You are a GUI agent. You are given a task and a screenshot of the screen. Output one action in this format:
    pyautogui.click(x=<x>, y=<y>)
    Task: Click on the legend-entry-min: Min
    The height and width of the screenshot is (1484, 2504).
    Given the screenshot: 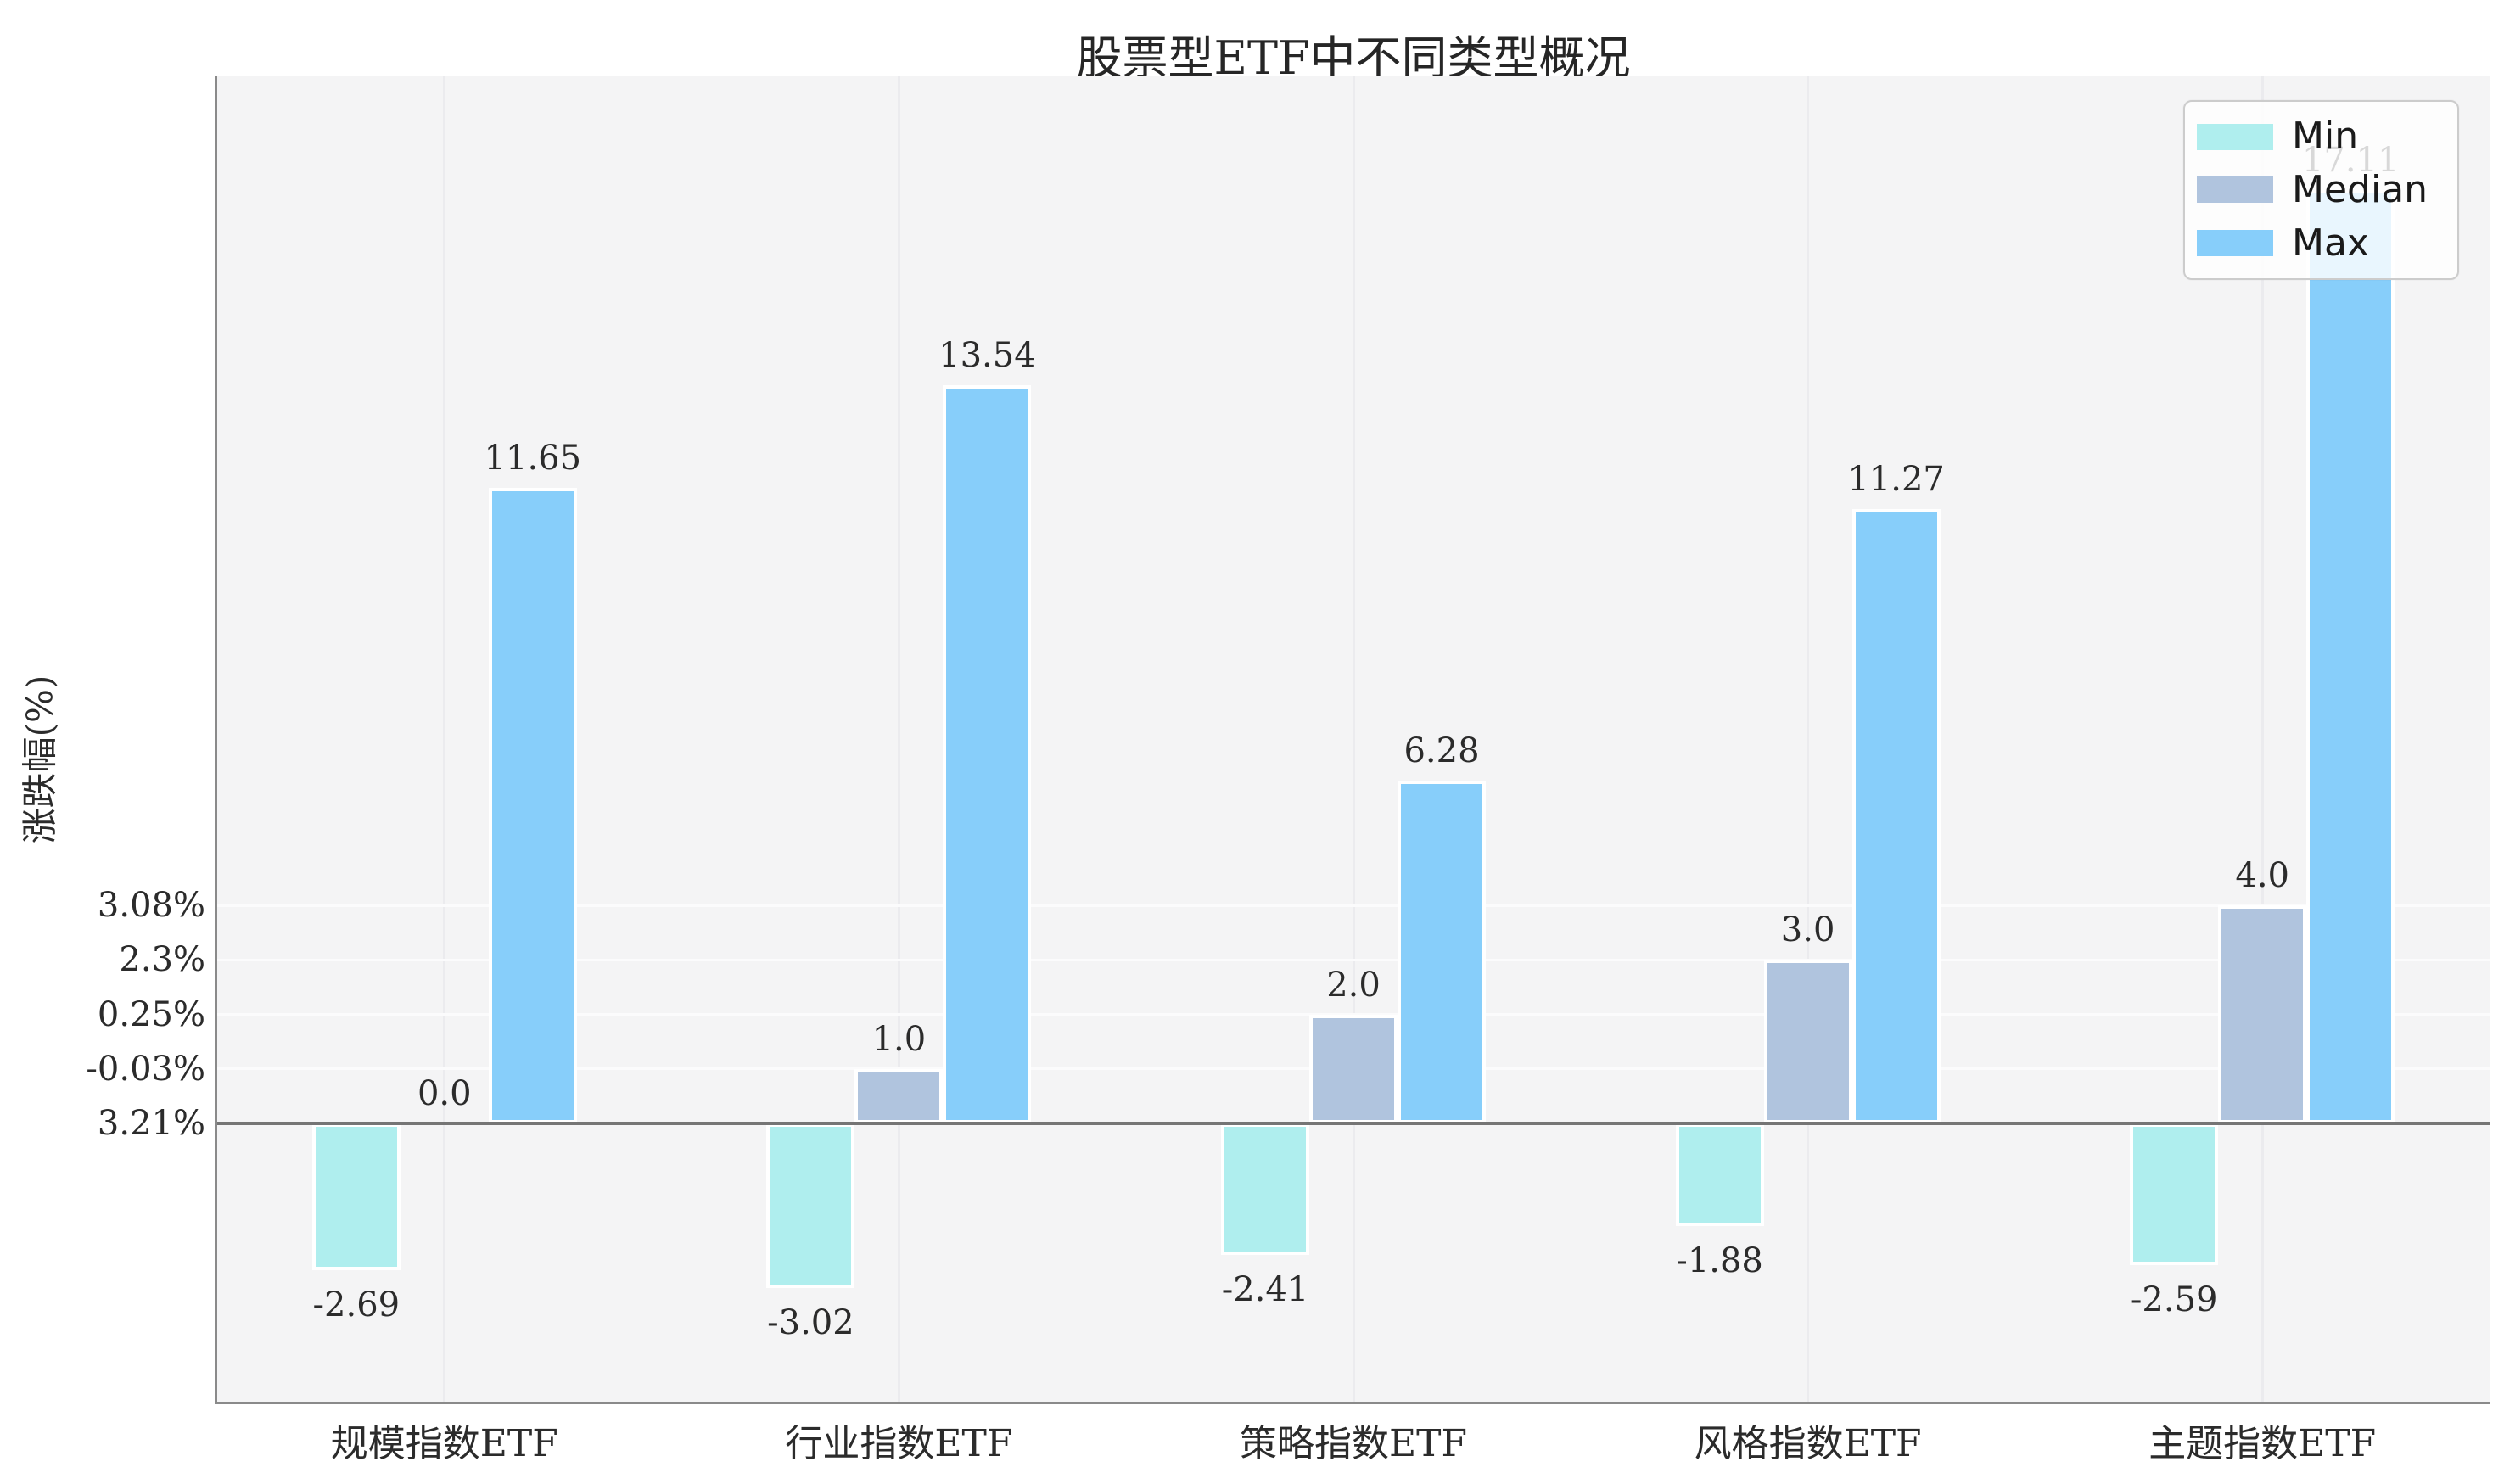 What is the action you would take?
    pyautogui.click(x=2327, y=136)
    